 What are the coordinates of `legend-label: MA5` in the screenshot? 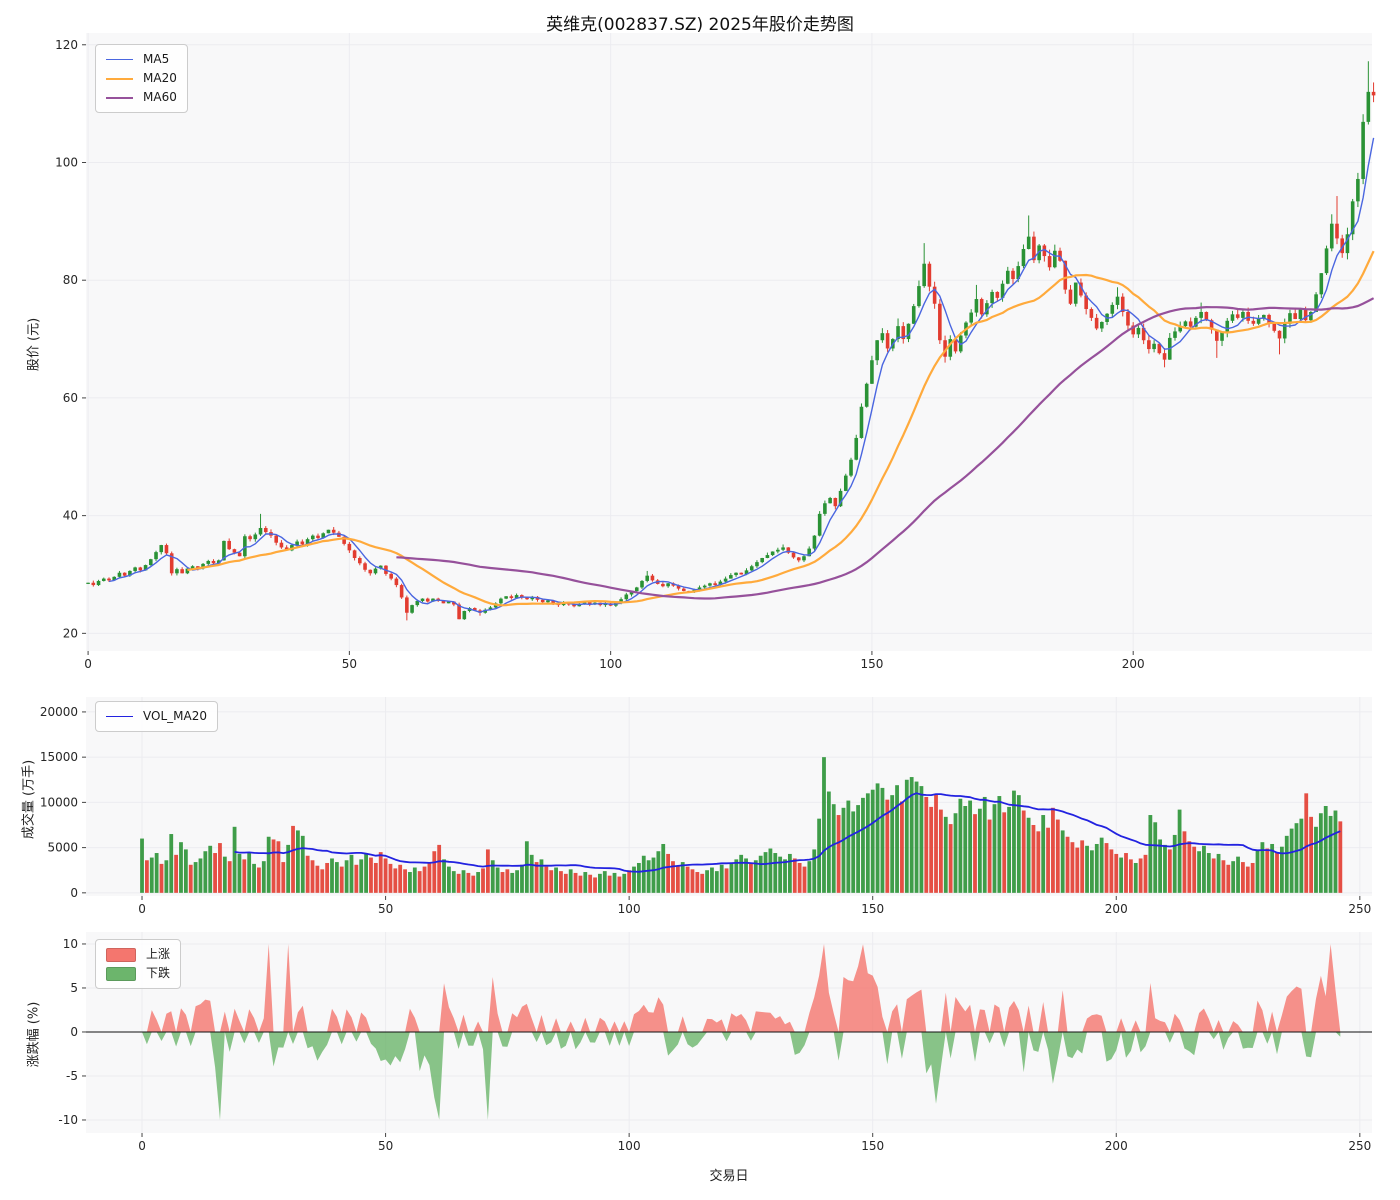 It's located at (156, 59).